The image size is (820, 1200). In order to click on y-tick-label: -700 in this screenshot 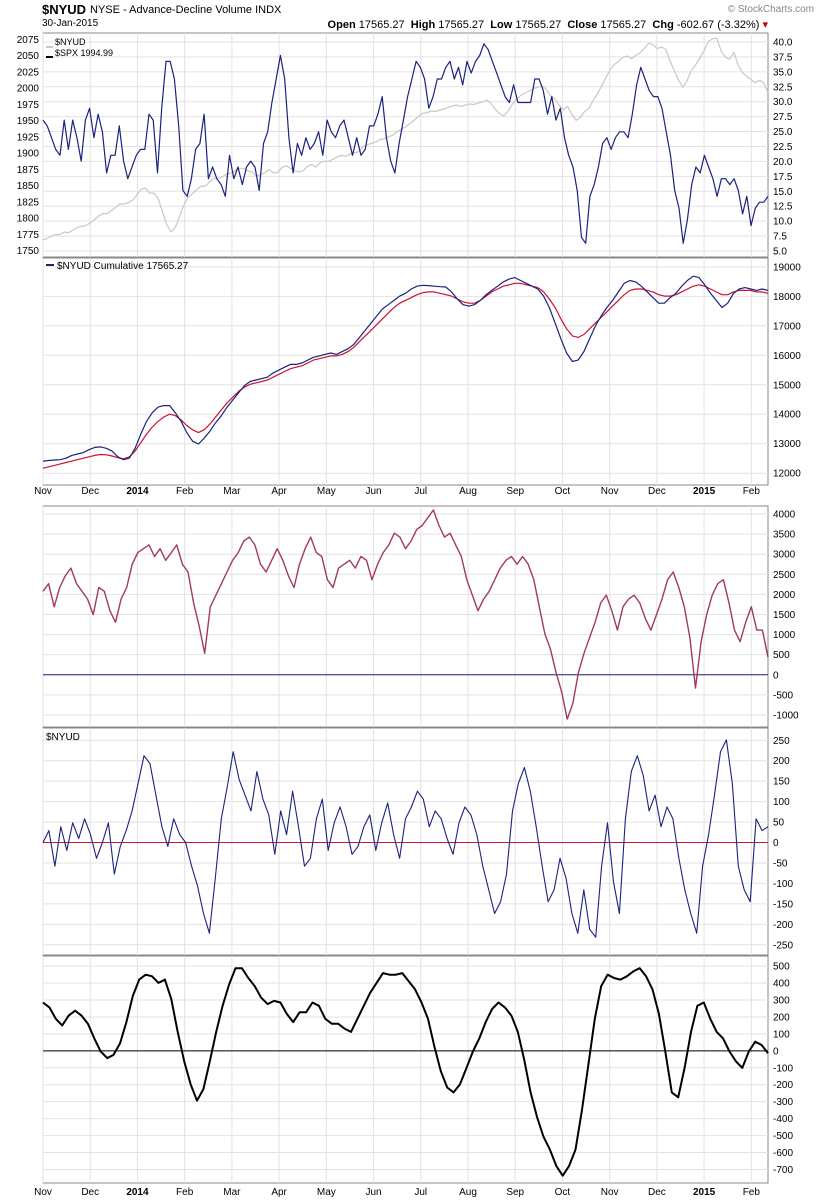, I will do `click(783, 1170)`.